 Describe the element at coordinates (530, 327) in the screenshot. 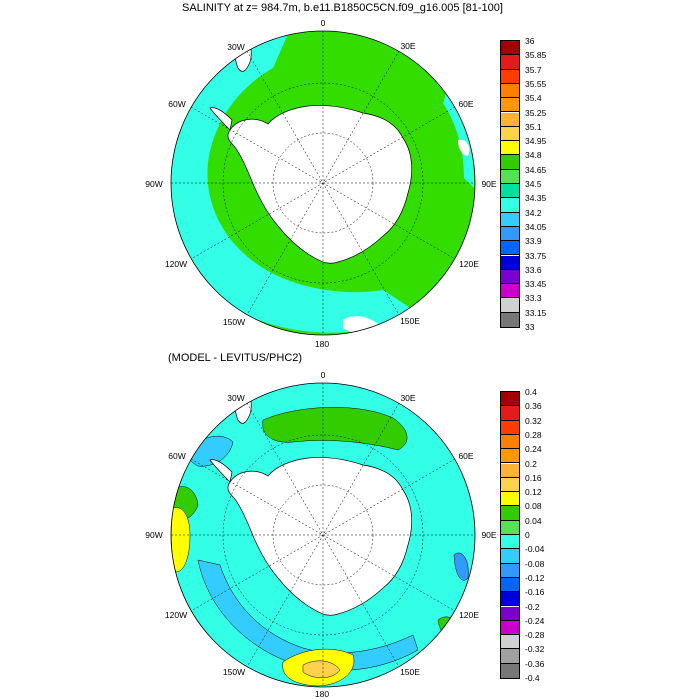

I see `colorbar-tick-label: 33` at that location.